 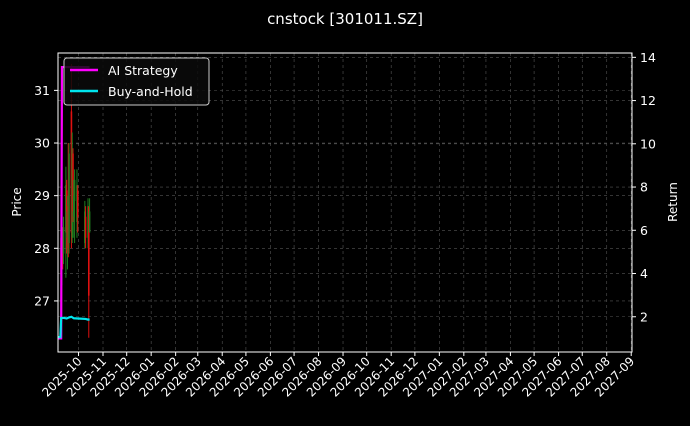 What do you see at coordinates (74, 327) in the screenshot?
I see `series-line-buy-and-hold` at bounding box center [74, 327].